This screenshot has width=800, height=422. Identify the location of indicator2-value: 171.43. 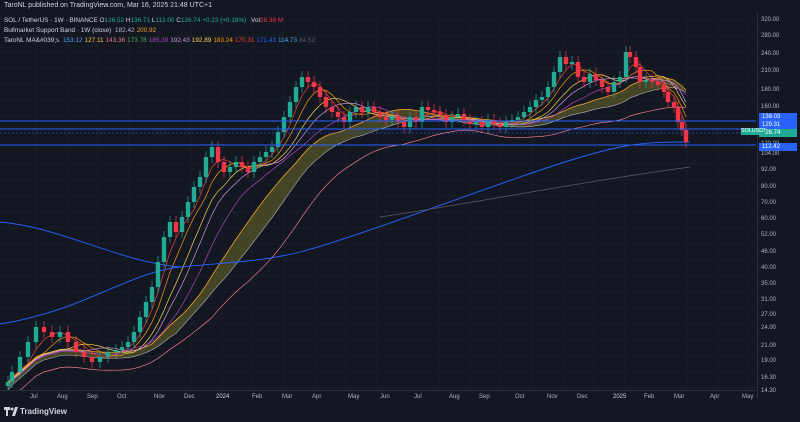
(266, 40).